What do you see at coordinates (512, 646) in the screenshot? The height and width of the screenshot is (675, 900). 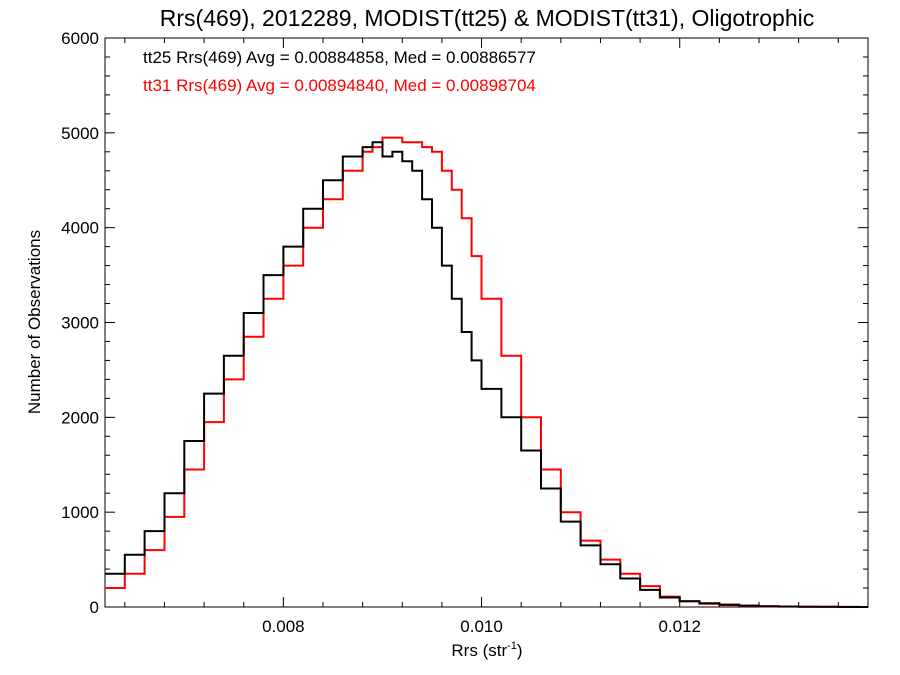 I see `x-axis-label-superscript: -1` at bounding box center [512, 646].